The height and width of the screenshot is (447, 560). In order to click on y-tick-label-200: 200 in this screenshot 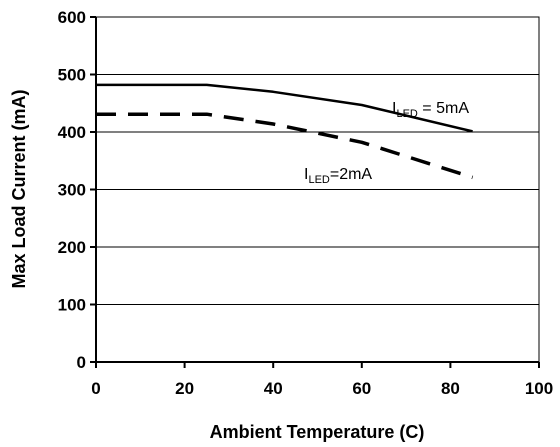, I will do `click(72, 247)`.